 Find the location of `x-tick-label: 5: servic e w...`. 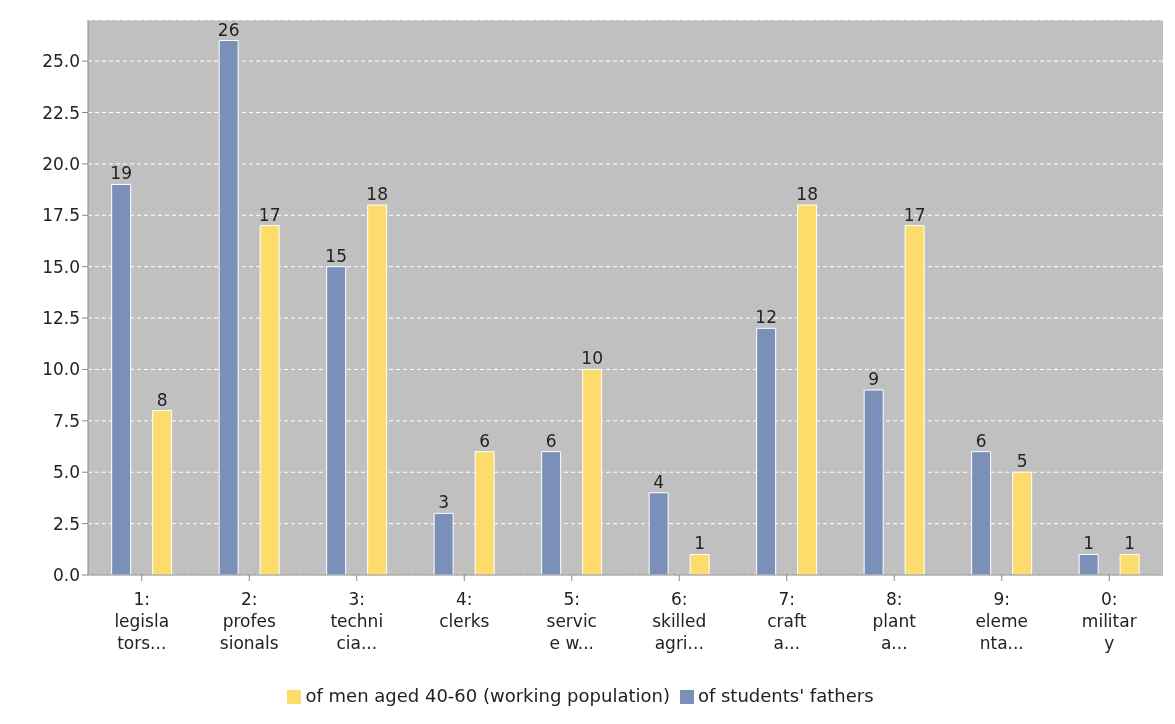

x-tick-label: 5: servic e w... is located at coordinates (571, 621).